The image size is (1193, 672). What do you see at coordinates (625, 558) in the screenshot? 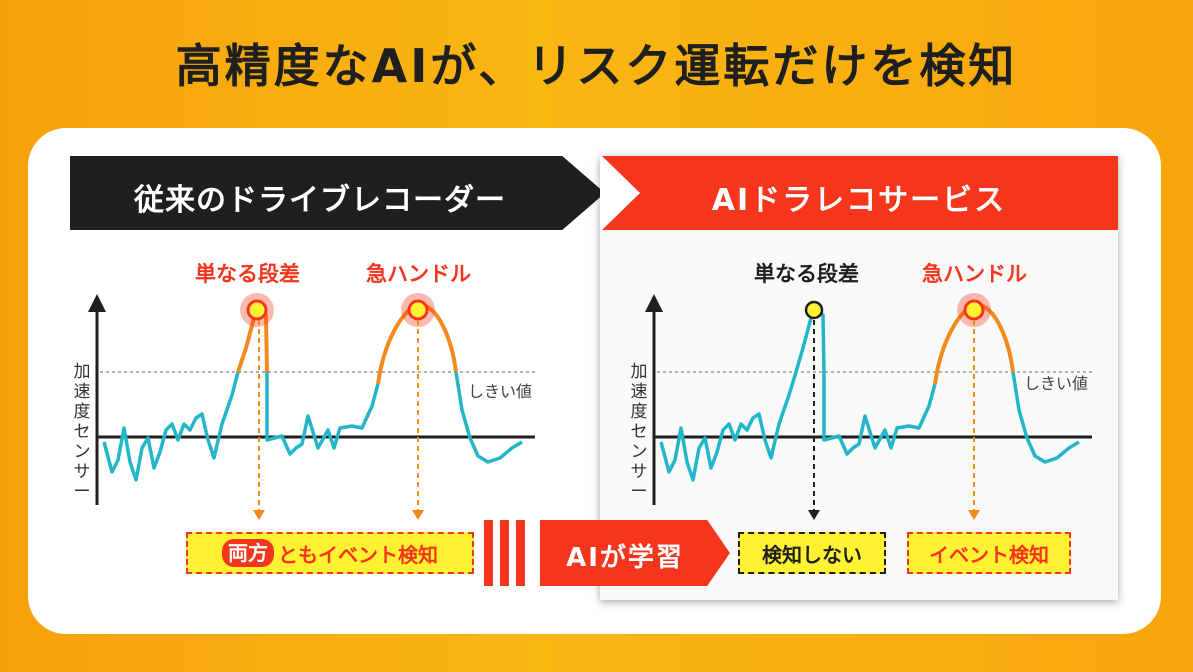
I see `ai-learning-label: AIが学習` at bounding box center [625, 558].